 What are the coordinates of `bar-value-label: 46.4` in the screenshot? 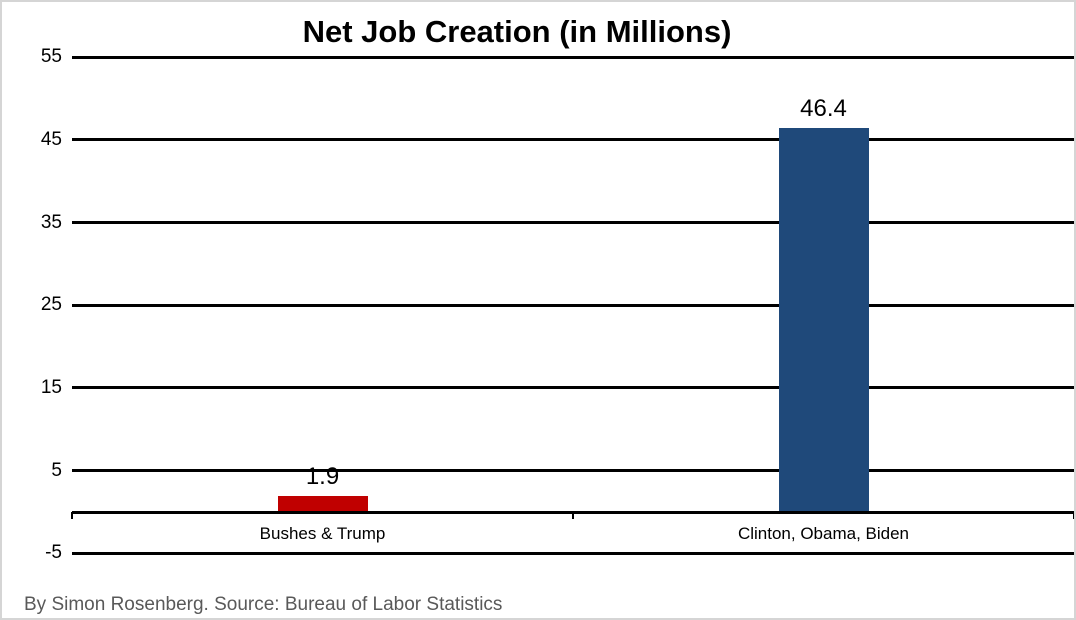 It's located at (823, 109).